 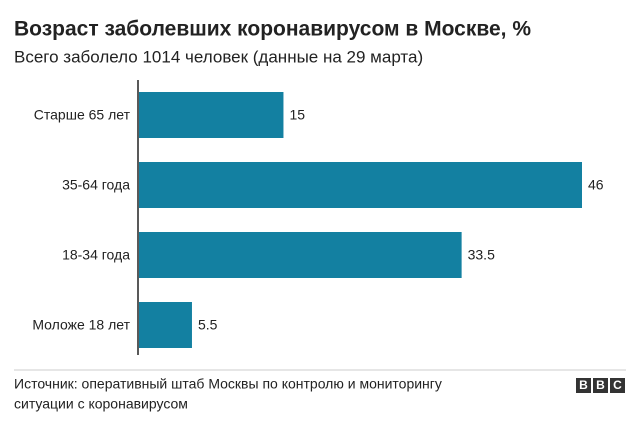 What do you see at coordinates (208, 325) in the screenshot?
I see `value-label: 5.5` at bounding box center [208, 325].